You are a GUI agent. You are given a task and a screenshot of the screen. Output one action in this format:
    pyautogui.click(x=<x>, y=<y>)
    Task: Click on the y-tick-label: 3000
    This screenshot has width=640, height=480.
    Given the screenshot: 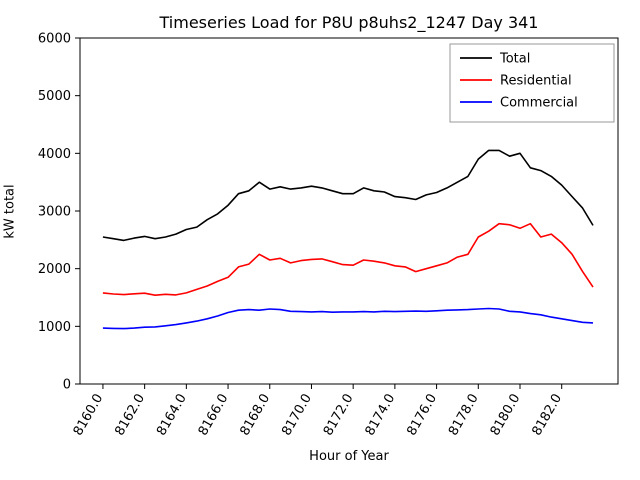 What is the action you would take?
    pyautogui.click(x=54, y=212)
    